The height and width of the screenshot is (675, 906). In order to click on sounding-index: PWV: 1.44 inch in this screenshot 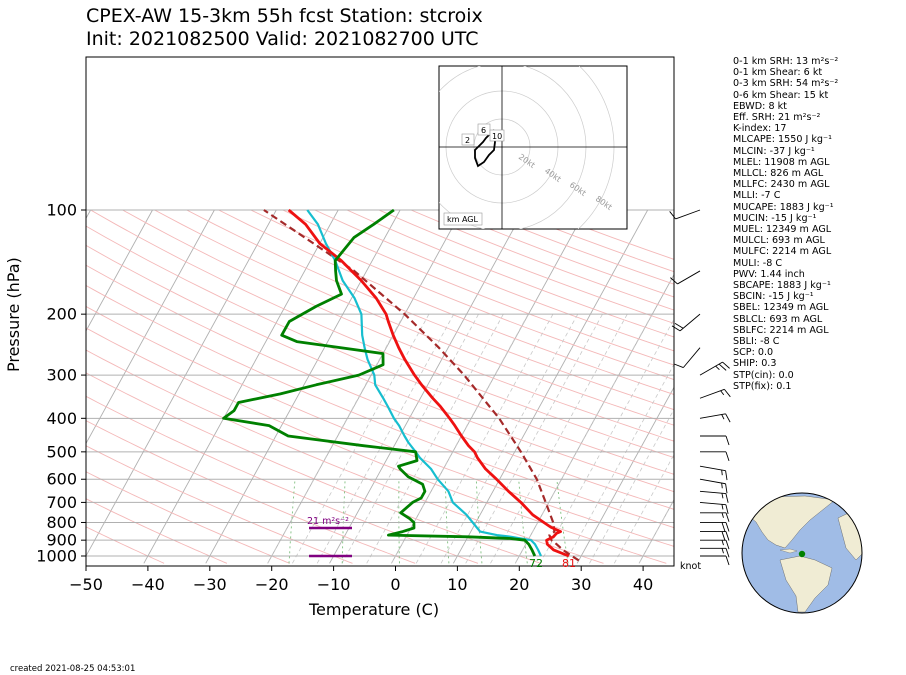, I will do `click(769, 274)`.